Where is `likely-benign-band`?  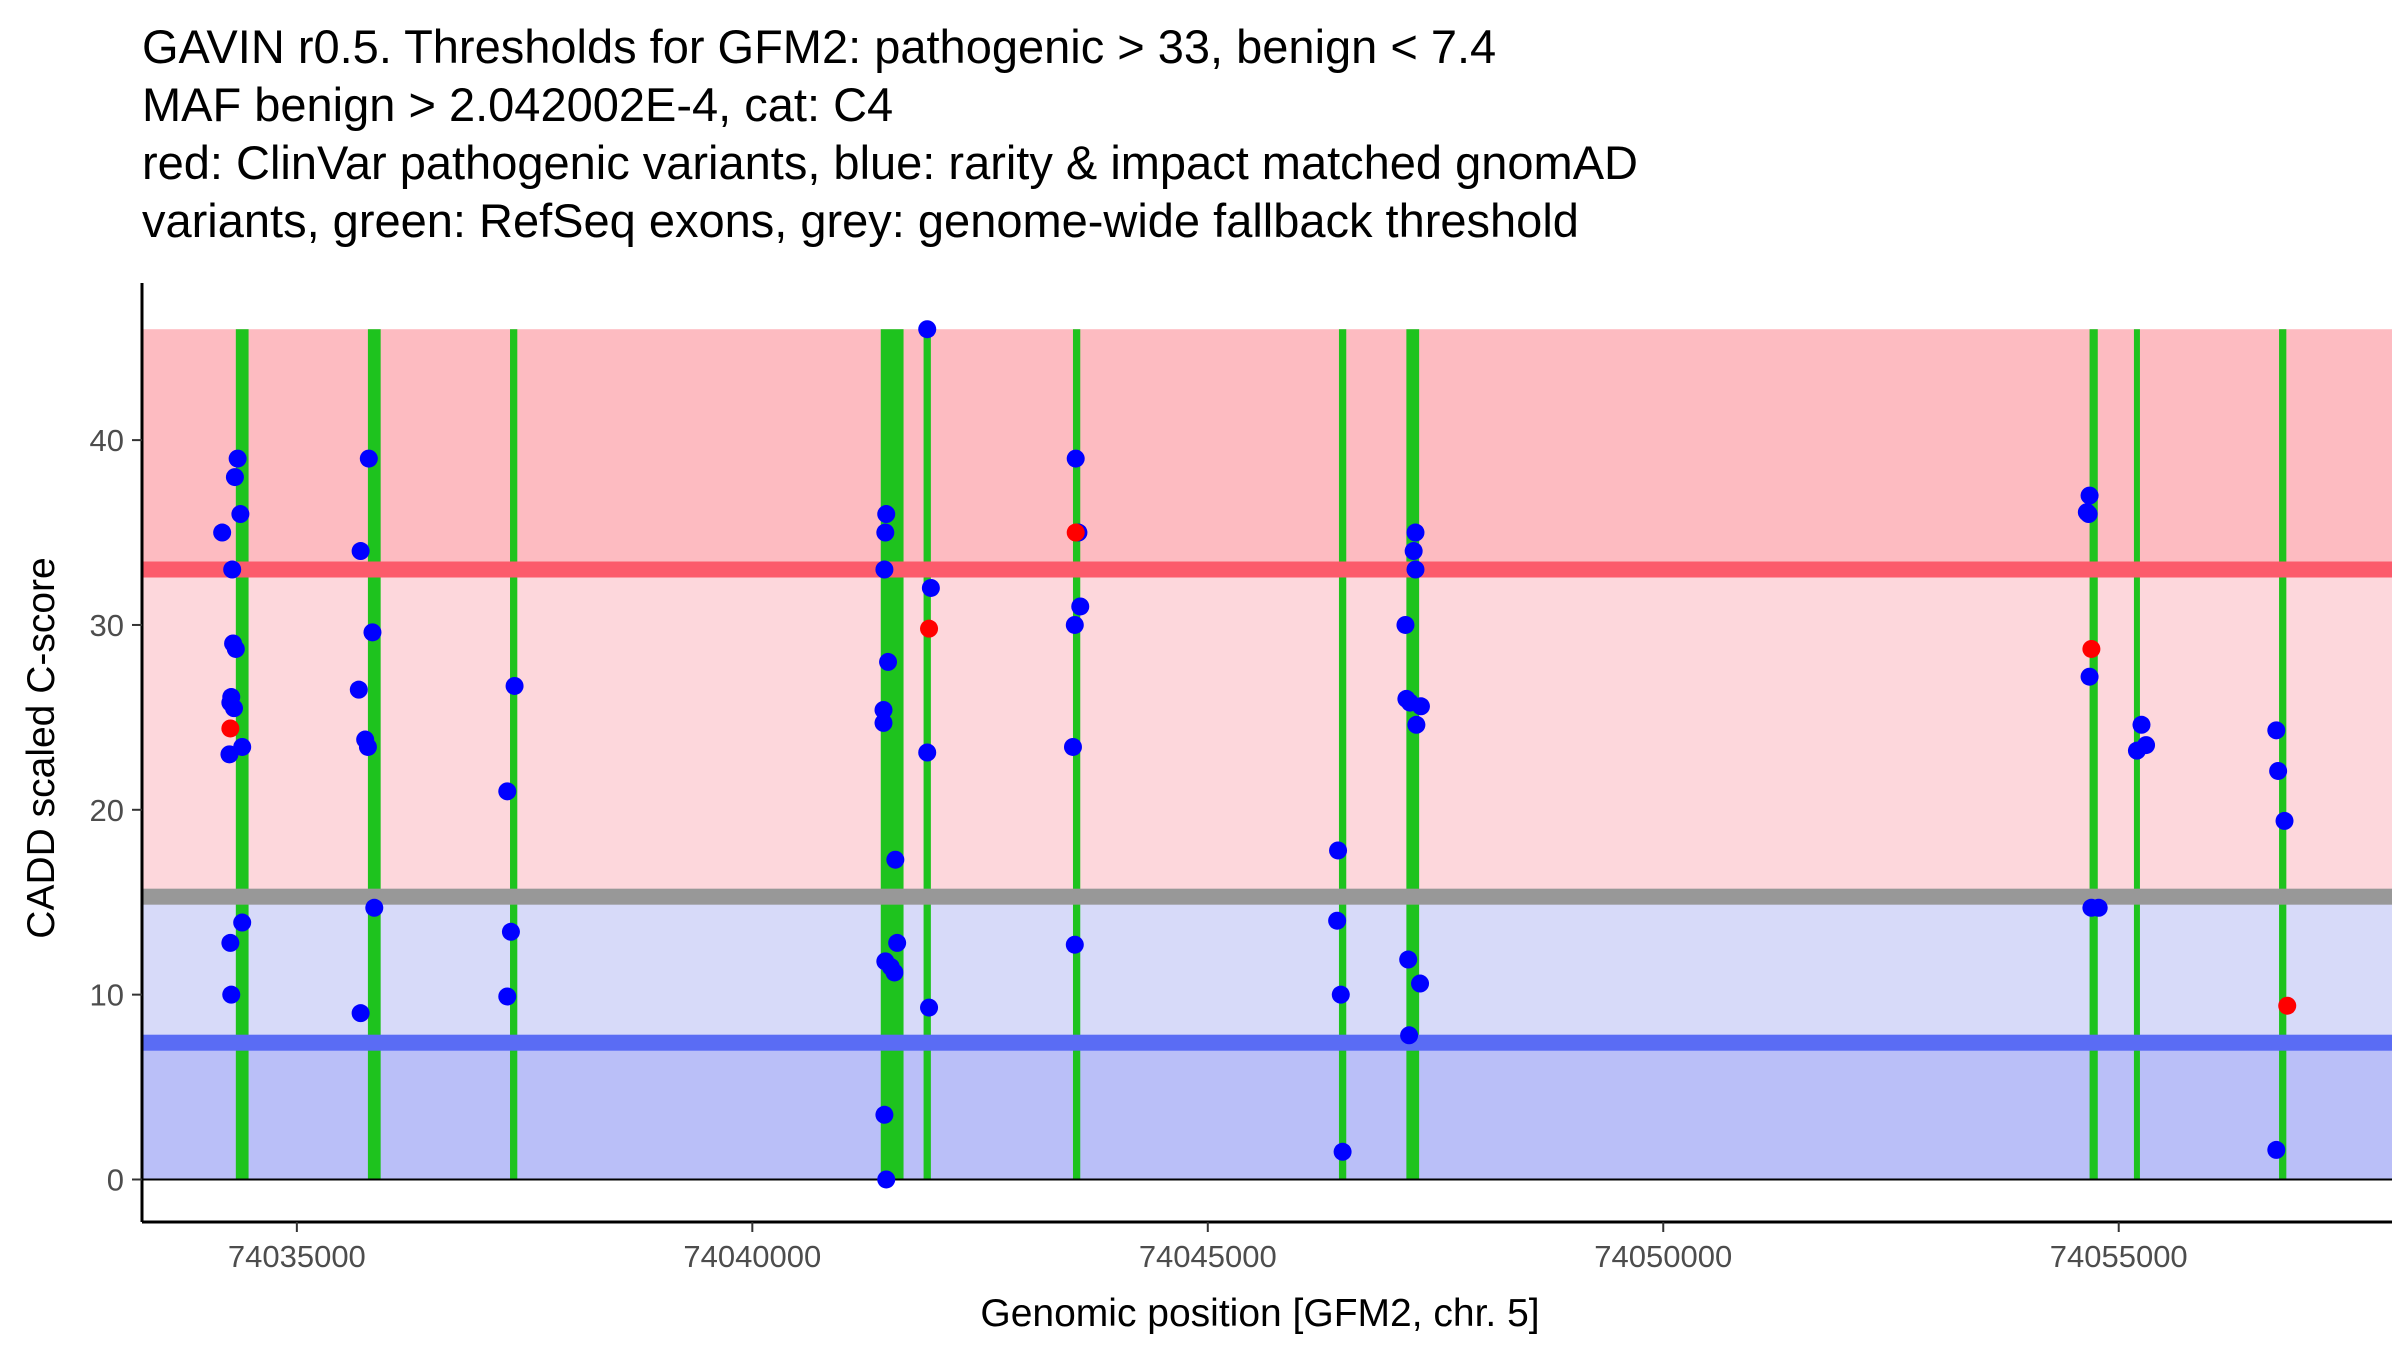
likely-benign-band is located at coordinates (1267, 969).